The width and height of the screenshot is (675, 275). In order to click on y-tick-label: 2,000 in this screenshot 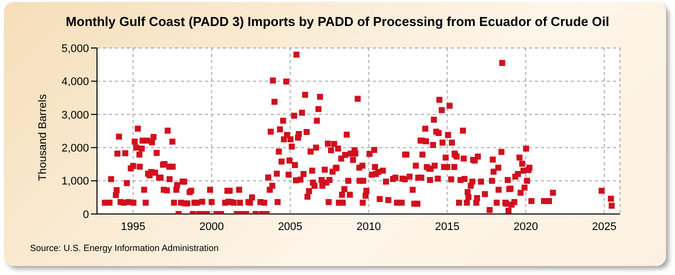, I will do `click(75, 148)`.